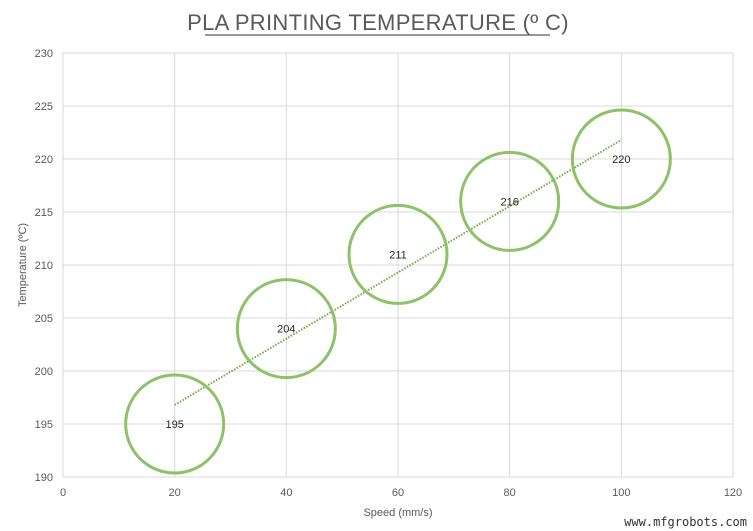 The width and height of the screenshot is (753, 531). I want to click on x-tick-label: 80, so click(510, 493).